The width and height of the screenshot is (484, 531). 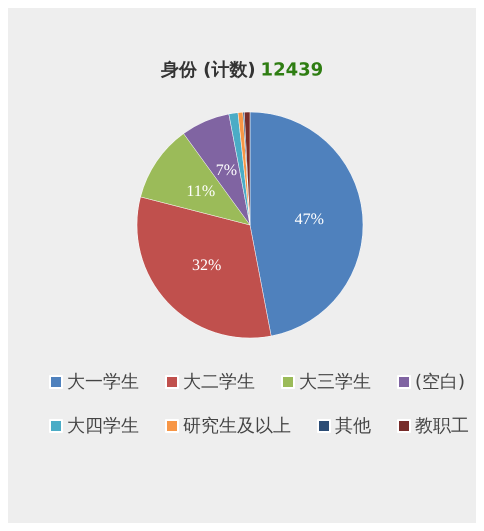 What do you see at coordinates (103, 382) in the screenshot?
I see `legend-label: 大一学生` at bounding box center [103, 382].